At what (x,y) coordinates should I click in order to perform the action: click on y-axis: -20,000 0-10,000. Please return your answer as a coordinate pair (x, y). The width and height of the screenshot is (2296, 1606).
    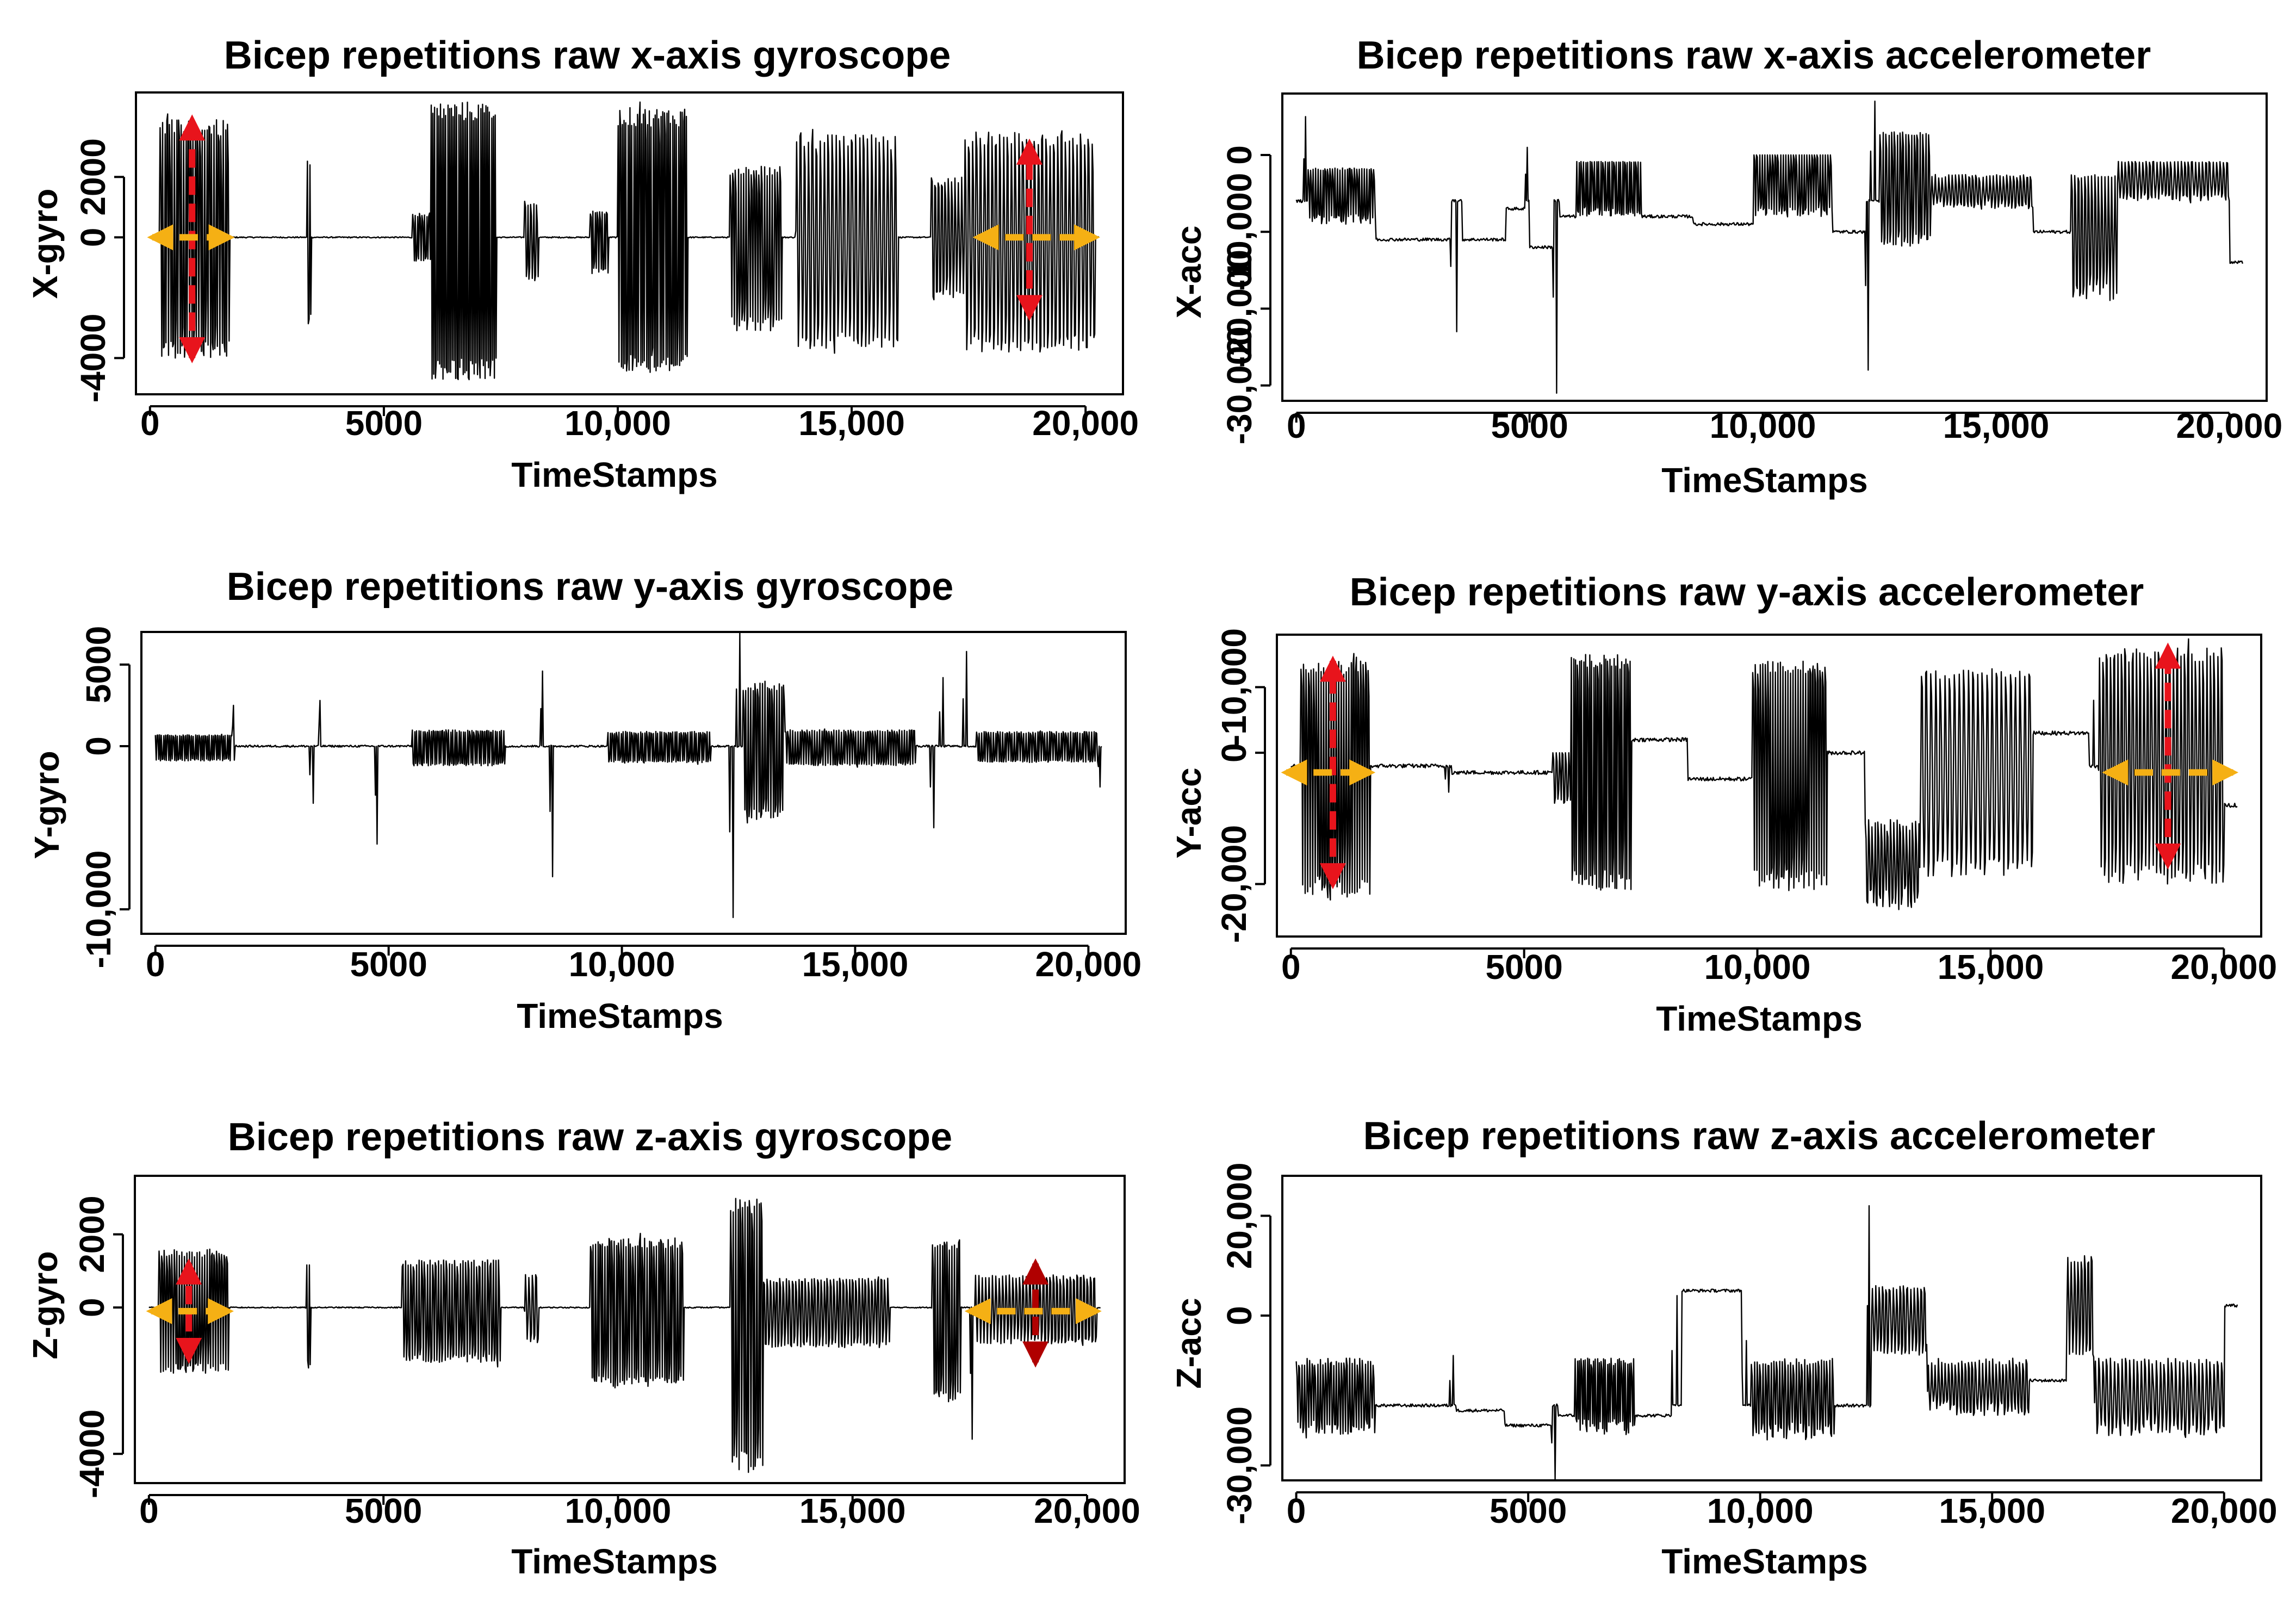
    Looking at the image, I should click on (1240, 785).